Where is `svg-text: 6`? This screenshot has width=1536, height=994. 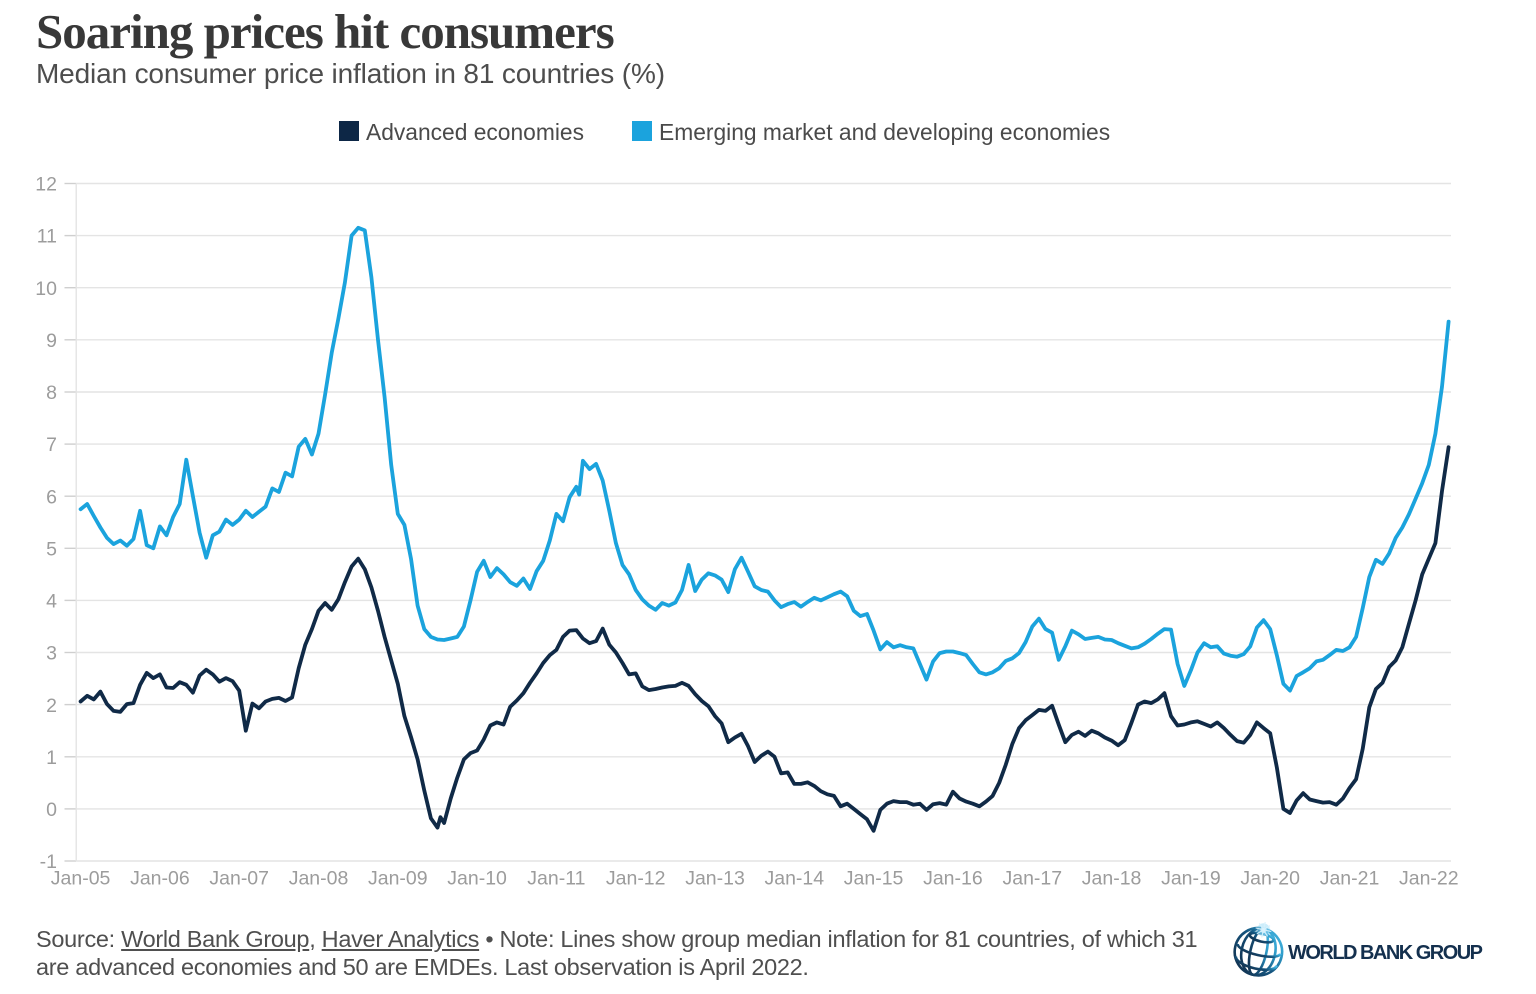
svg-text: 6 is located at coordinates (51, 497).